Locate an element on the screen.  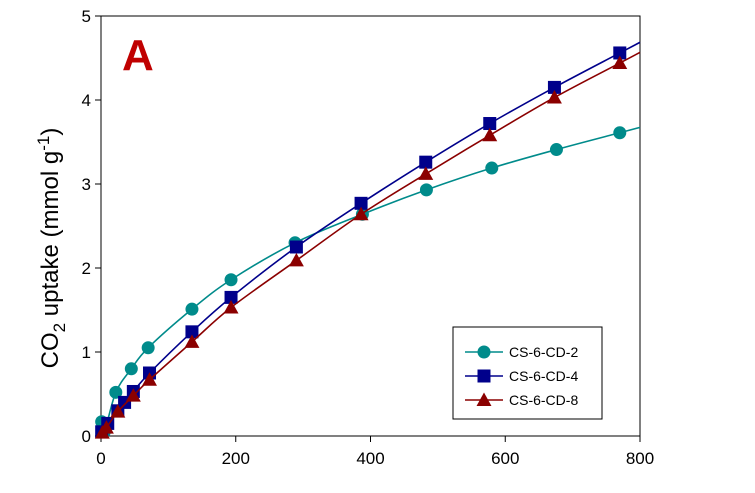
legend-label: CS-6-CD-4 is located at coordinates (543, 376).